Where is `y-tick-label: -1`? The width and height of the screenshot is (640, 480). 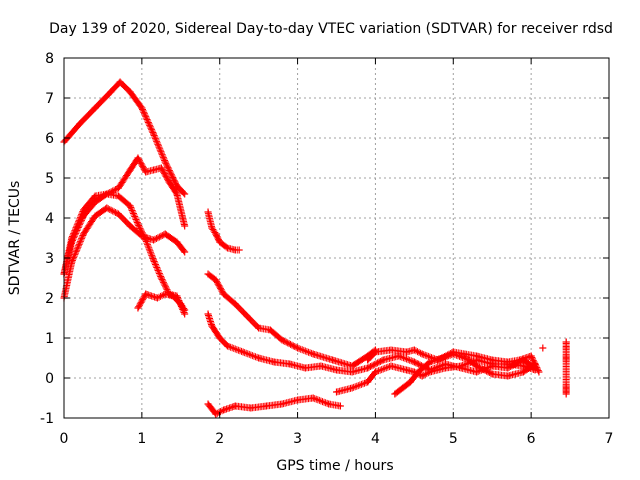 y-tick-label: -1 is located at coordinates (47, 419).